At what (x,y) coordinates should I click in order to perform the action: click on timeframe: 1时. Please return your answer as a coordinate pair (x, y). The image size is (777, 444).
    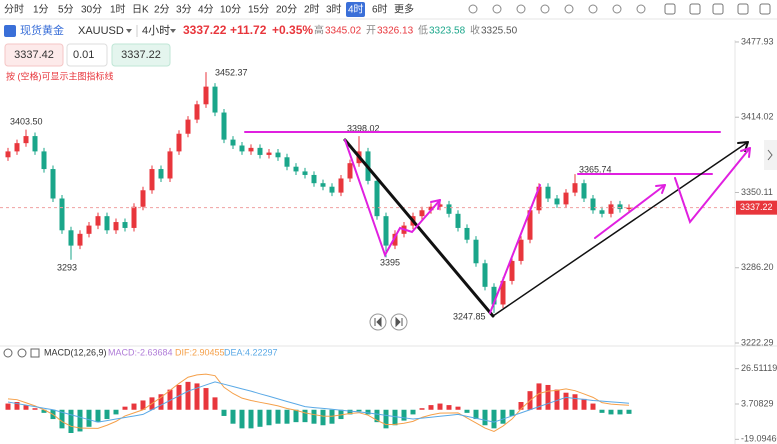
    Looking at the image, I should click on (118, 10).